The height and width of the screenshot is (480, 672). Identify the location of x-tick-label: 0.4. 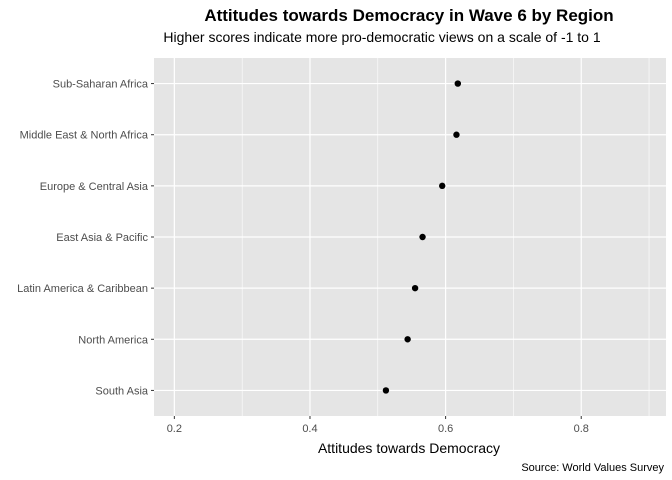
(309, 429).